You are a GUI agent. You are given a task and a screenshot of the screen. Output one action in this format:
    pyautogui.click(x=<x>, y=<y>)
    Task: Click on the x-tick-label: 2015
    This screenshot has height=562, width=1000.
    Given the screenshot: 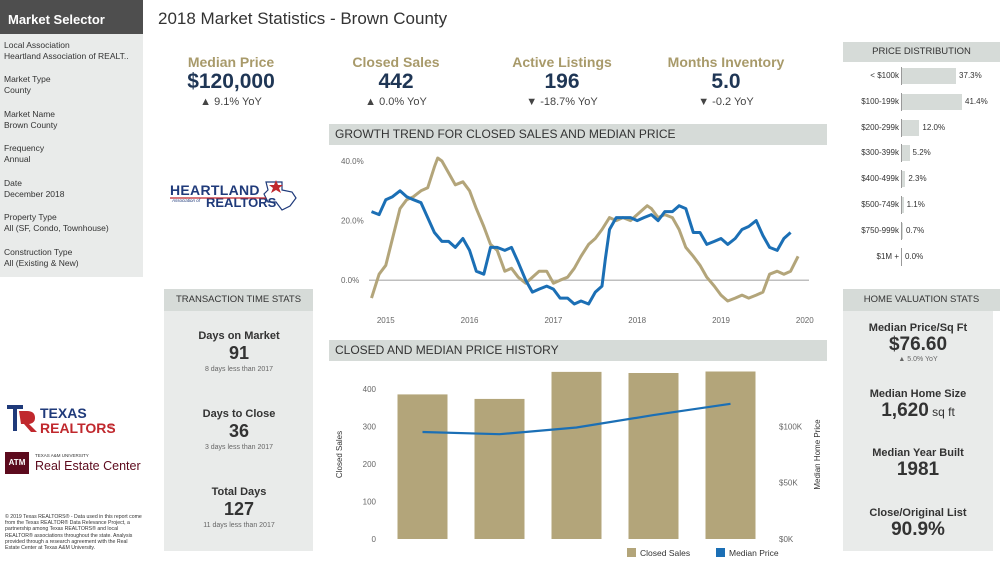 What is the action you would take?
    pyautogui.click(x=386, y=320)
    